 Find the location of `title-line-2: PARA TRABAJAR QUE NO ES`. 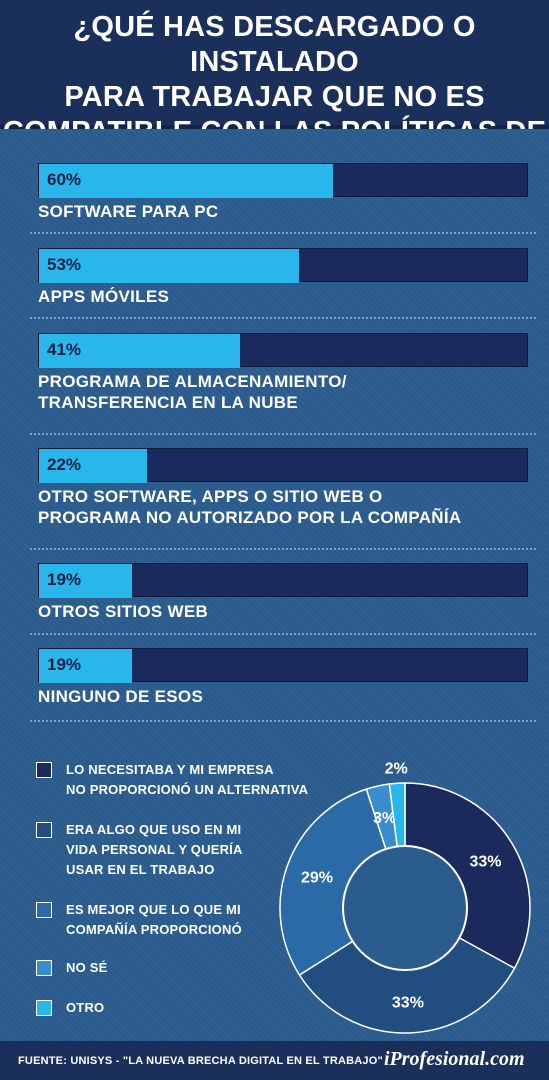

title-line-2: PARA TRABAJAR QUE NO ES is located at coordinates (274, 97).